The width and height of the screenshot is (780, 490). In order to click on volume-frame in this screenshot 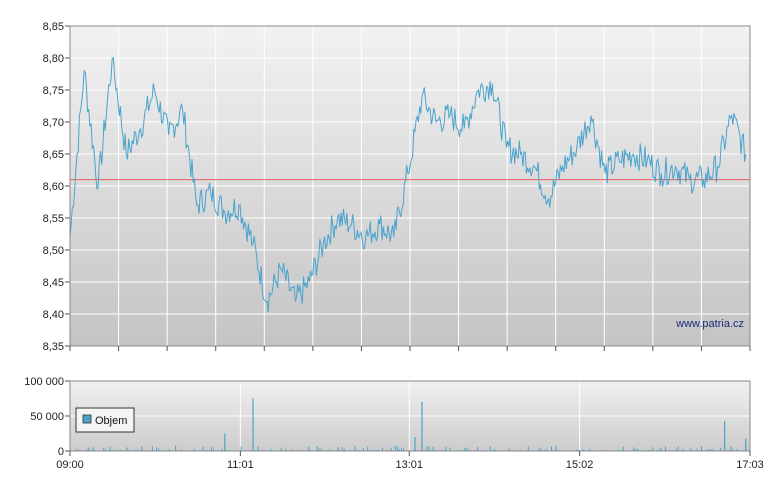, I will do `click(410, 416)`.